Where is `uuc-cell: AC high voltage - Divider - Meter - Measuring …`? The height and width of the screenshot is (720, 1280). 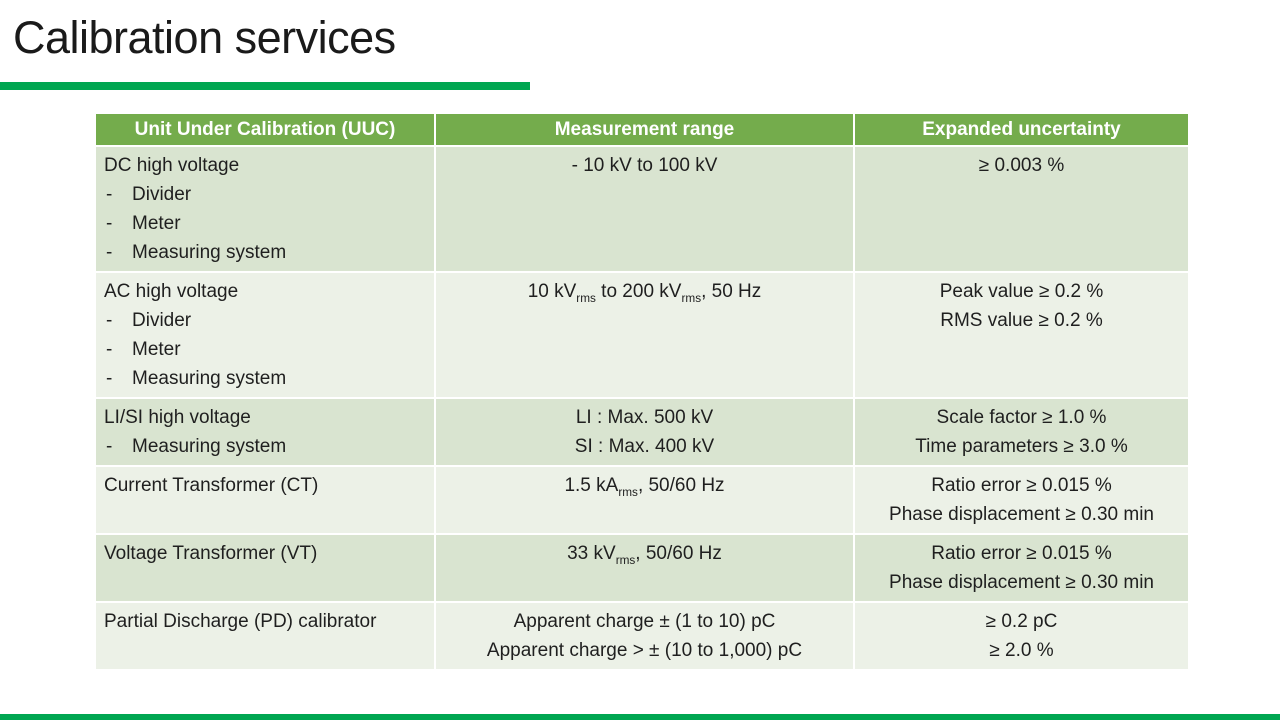
uuc-cell: AC high voltage - Divider - Meter - Measuring … is located at coordinates (265, 335).